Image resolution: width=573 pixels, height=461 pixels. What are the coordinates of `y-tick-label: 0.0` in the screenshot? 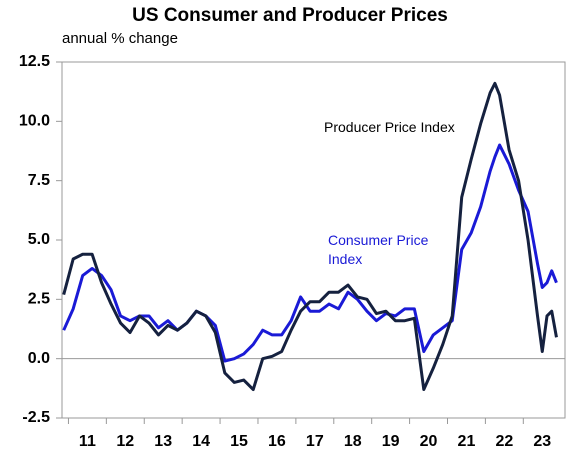 It's located at (39, 358).